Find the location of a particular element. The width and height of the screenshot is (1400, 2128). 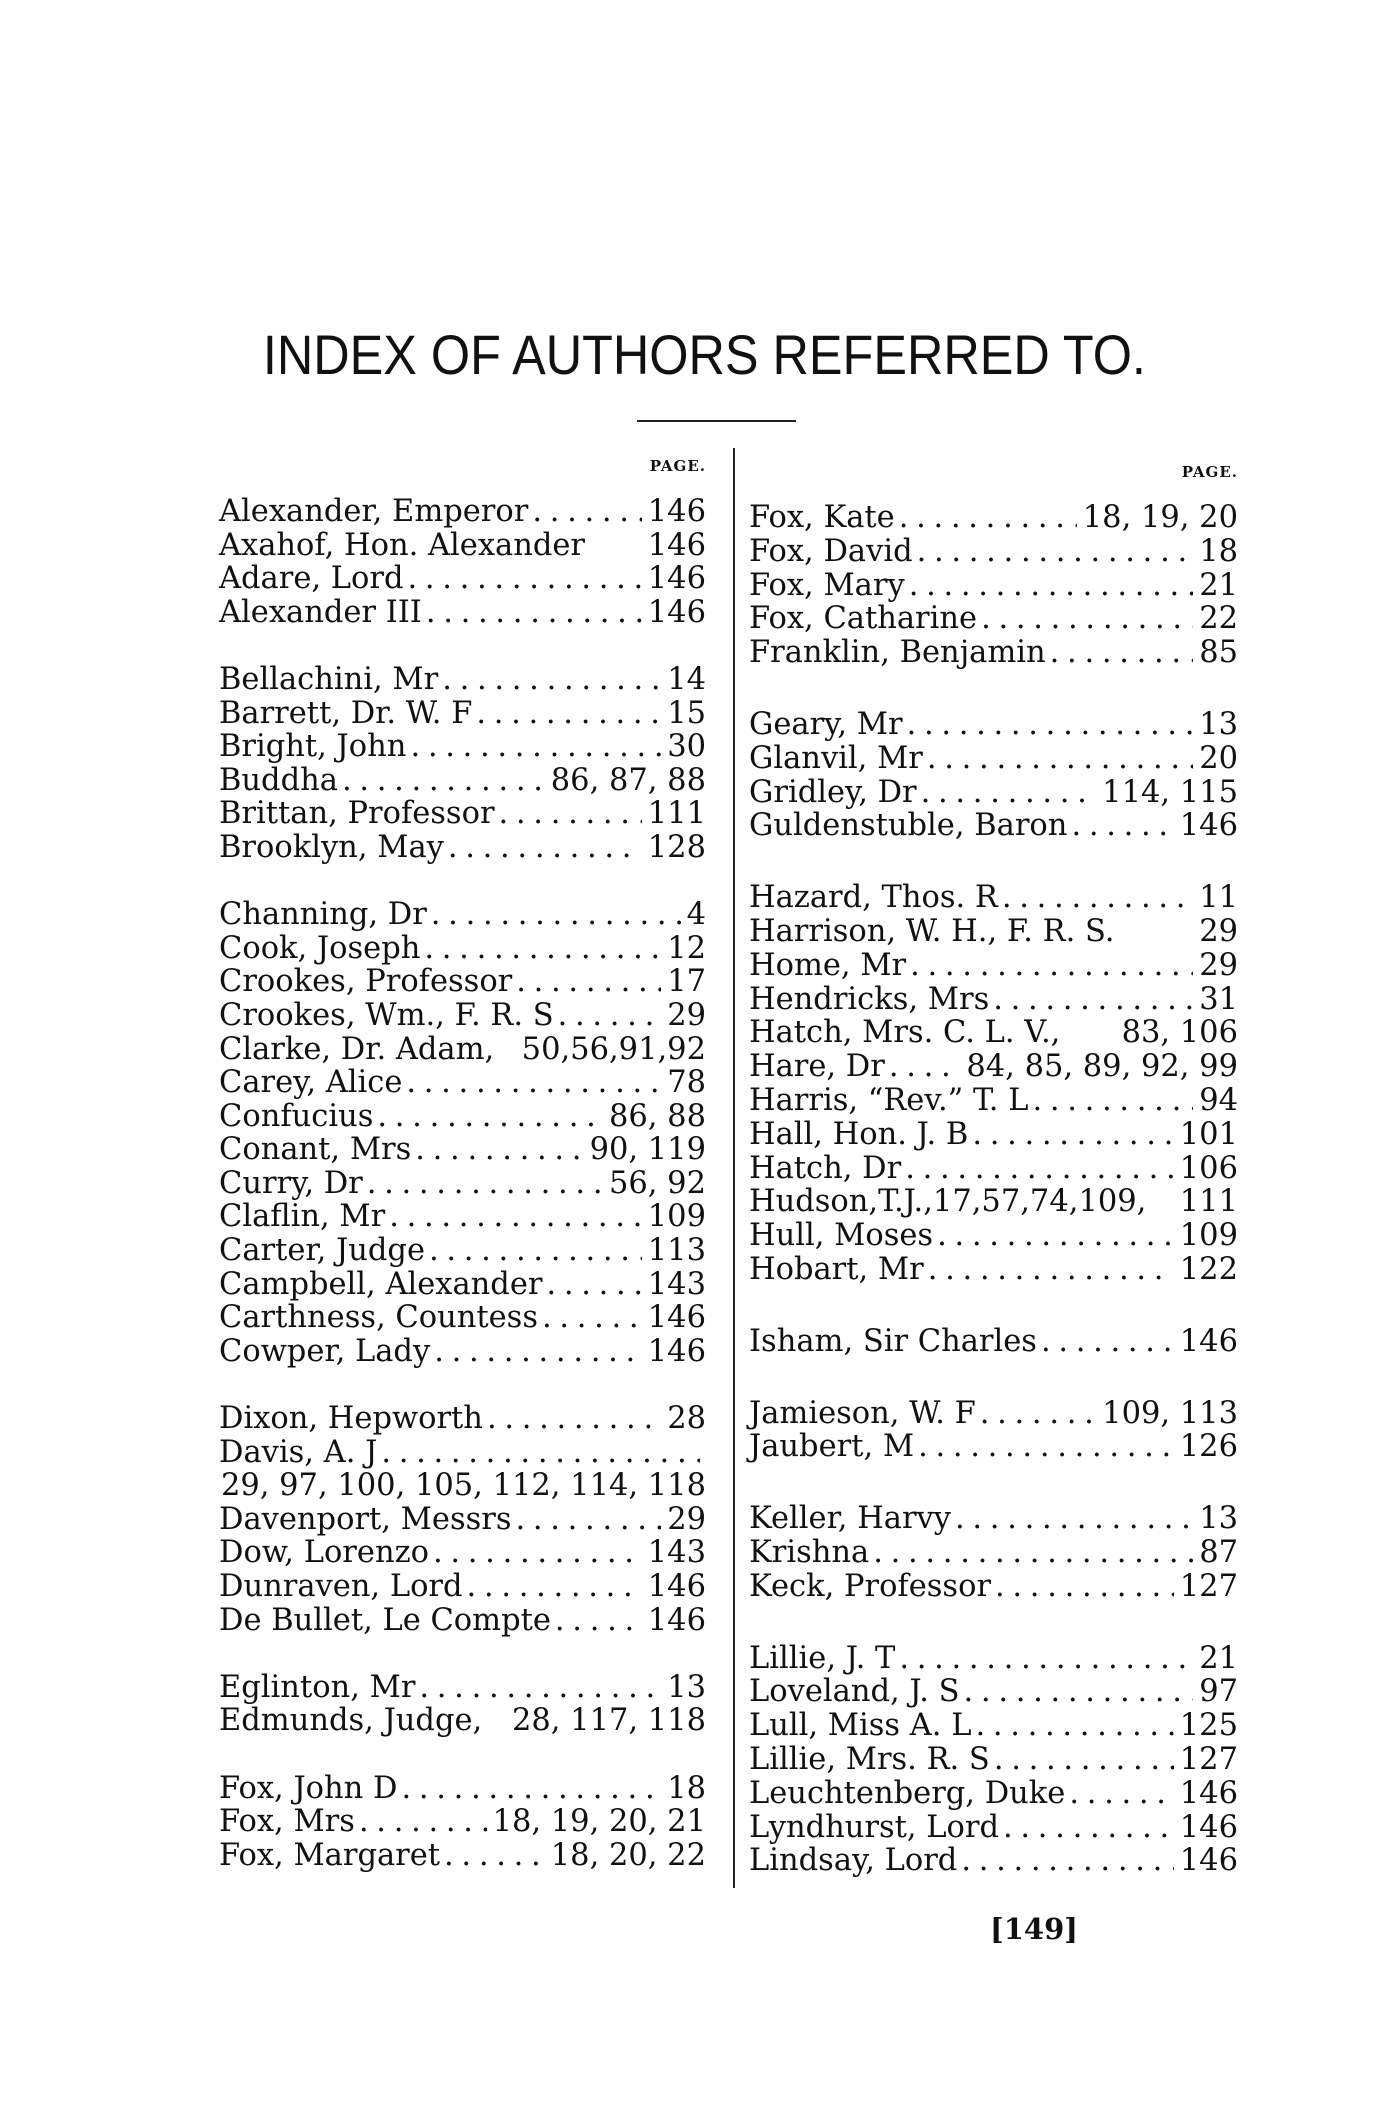

index-entry: Fox, Margaret 18, 20, 22 is located at coordinates (462, 1856).